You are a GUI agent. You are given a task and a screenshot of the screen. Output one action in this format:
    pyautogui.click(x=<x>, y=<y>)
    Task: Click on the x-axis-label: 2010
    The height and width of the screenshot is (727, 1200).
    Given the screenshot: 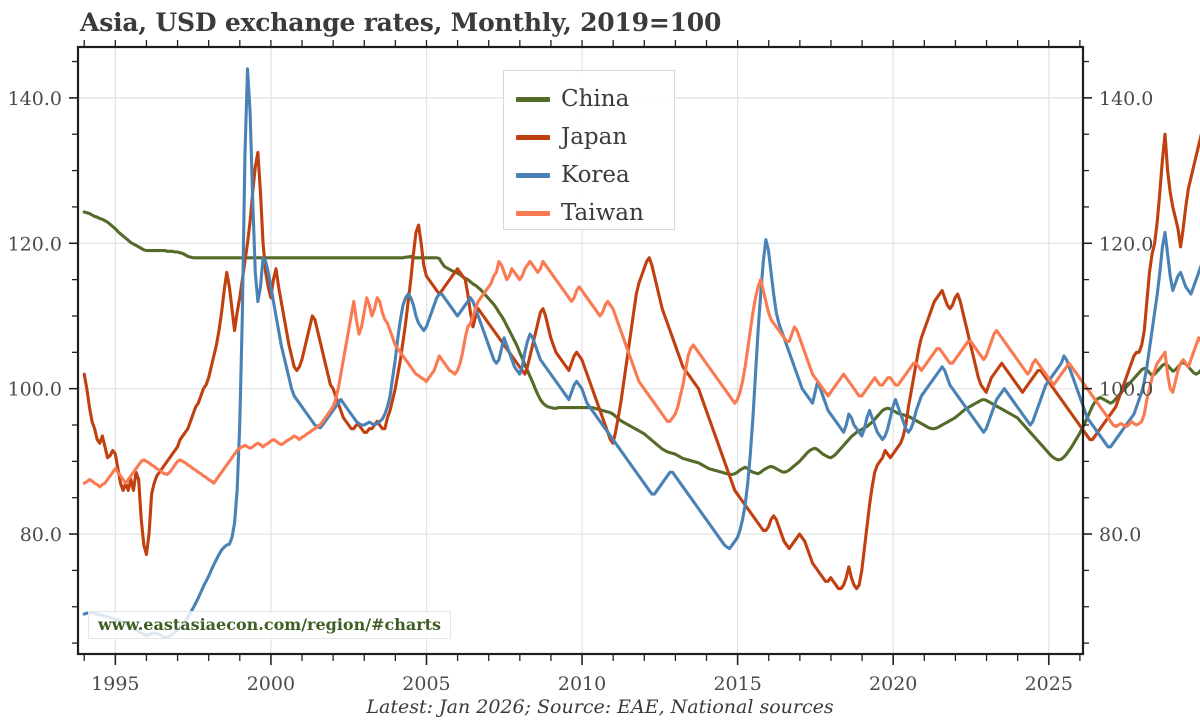 What is the action you would take?
    pyautogui.click(x=582, y=684)
    